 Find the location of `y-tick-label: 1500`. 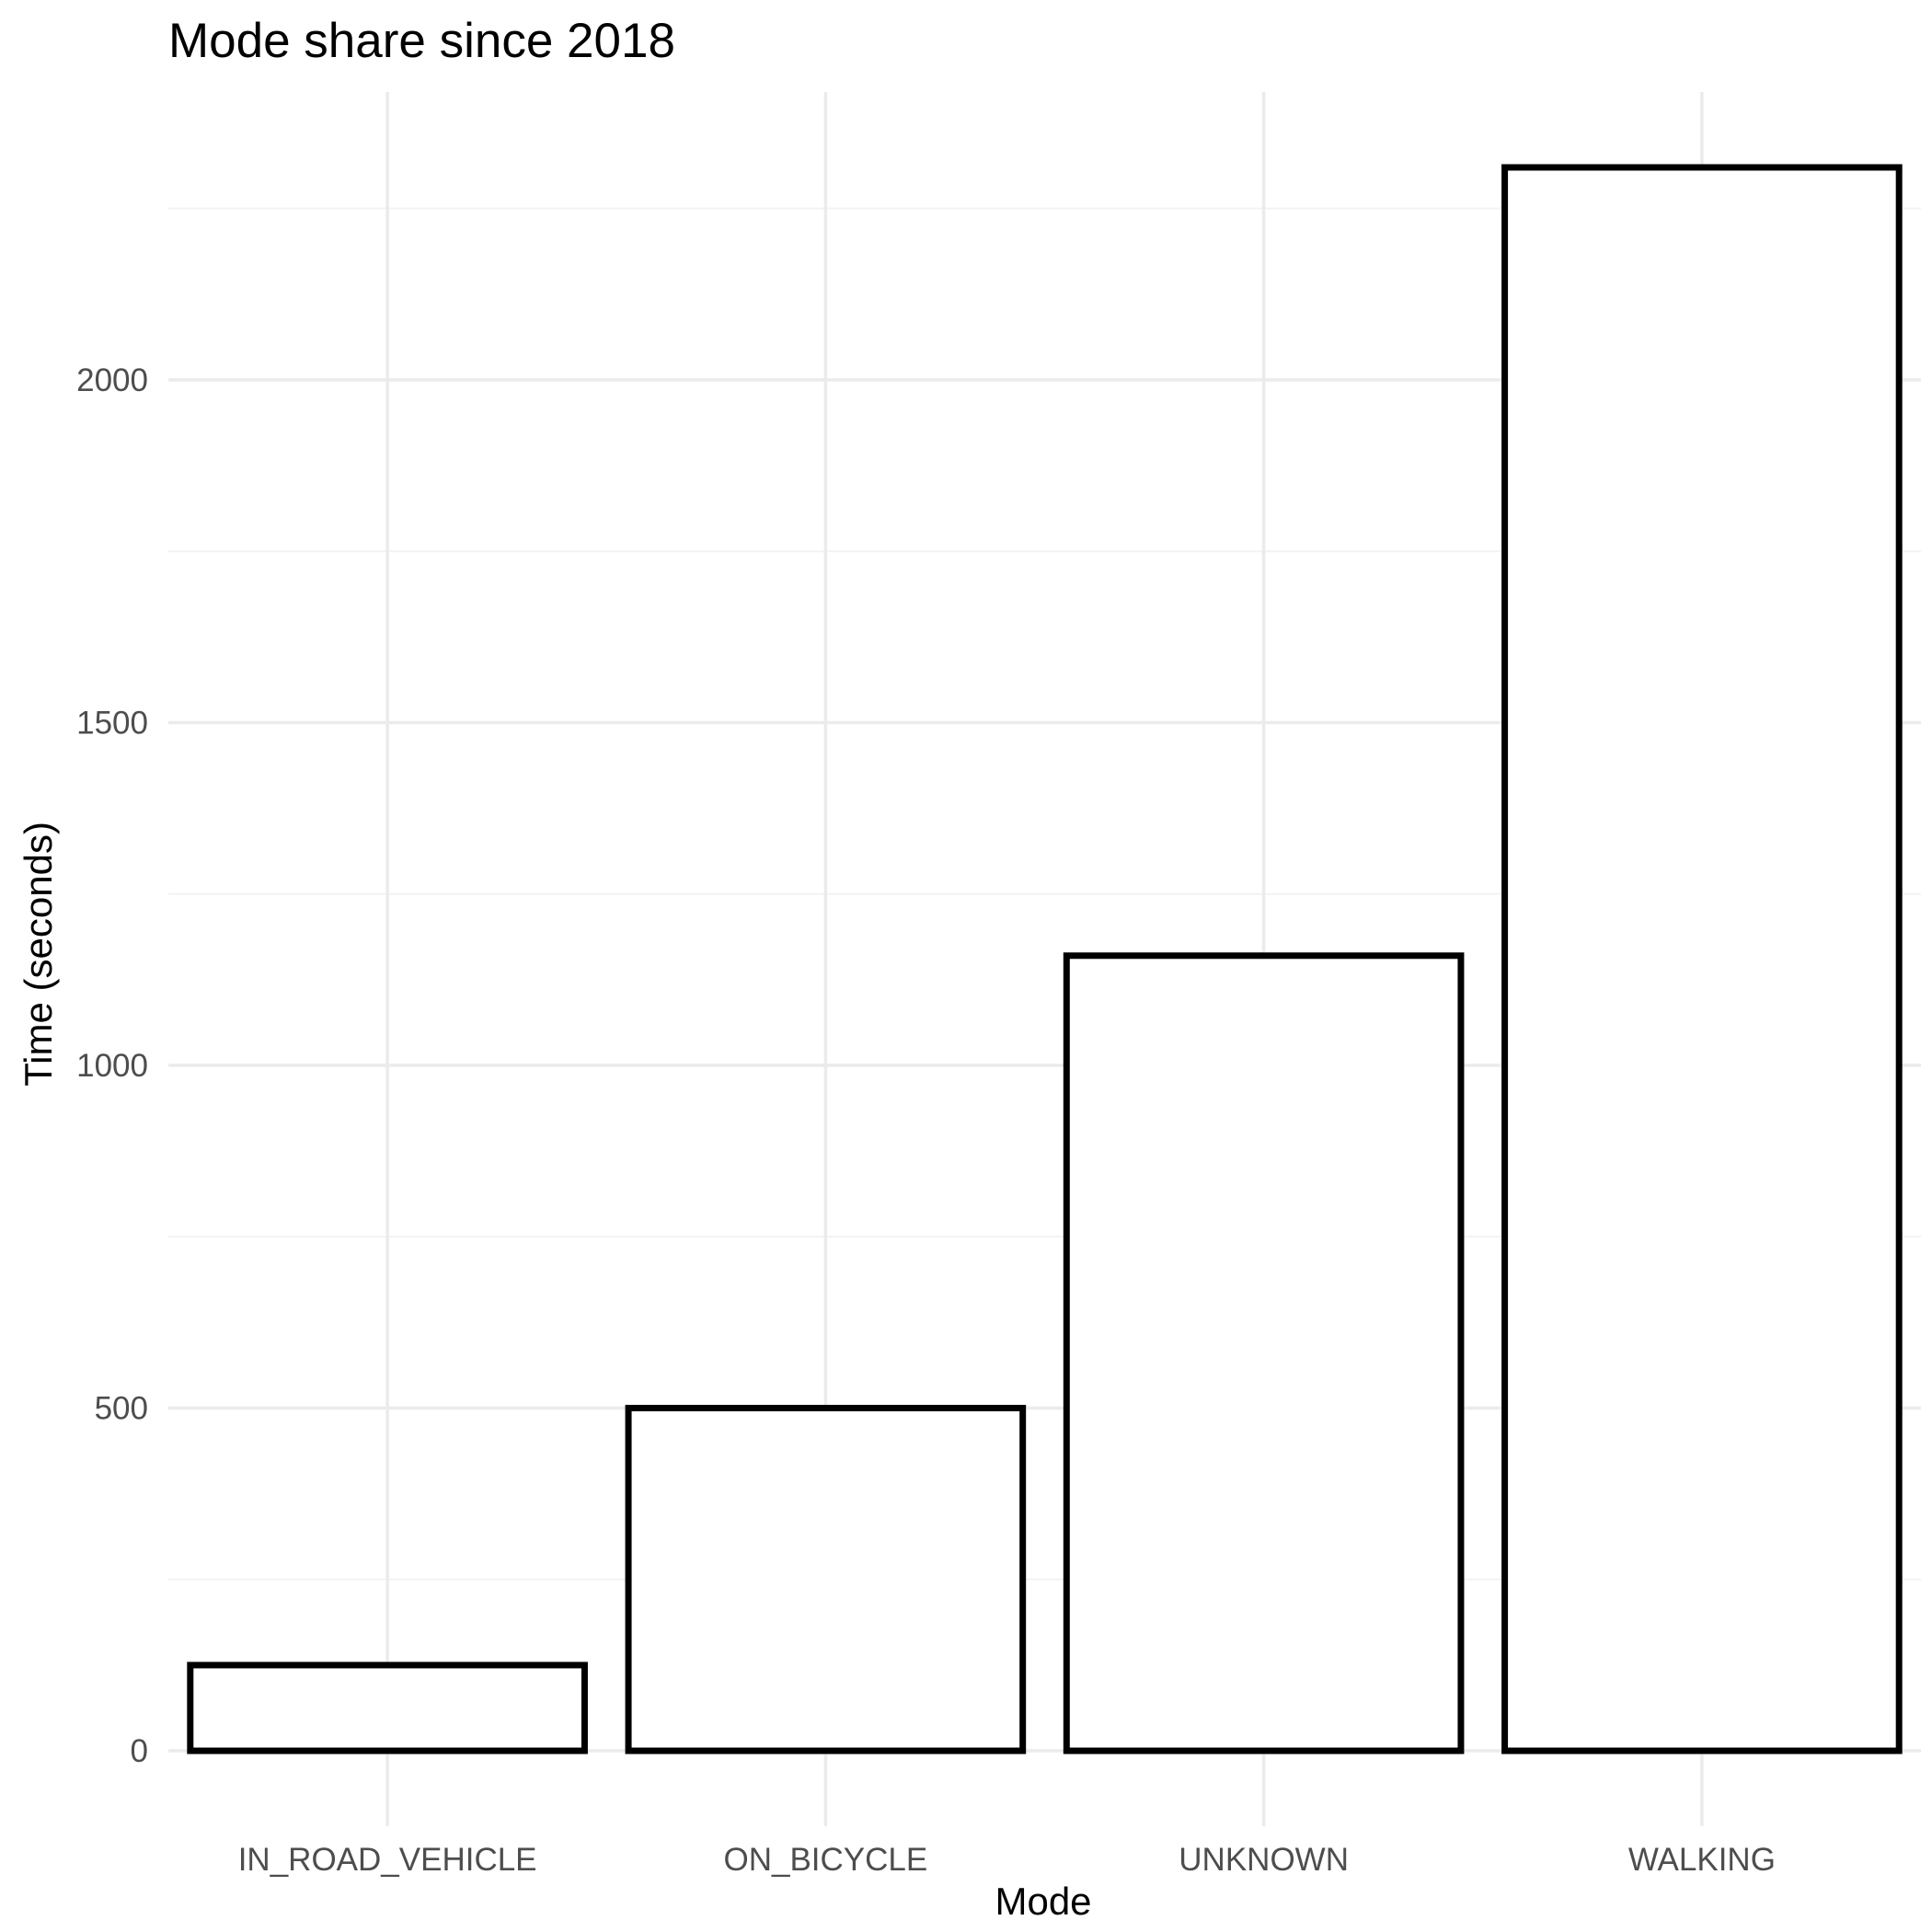

y-tick-label: 1500 is located at coordinates (112, 723).